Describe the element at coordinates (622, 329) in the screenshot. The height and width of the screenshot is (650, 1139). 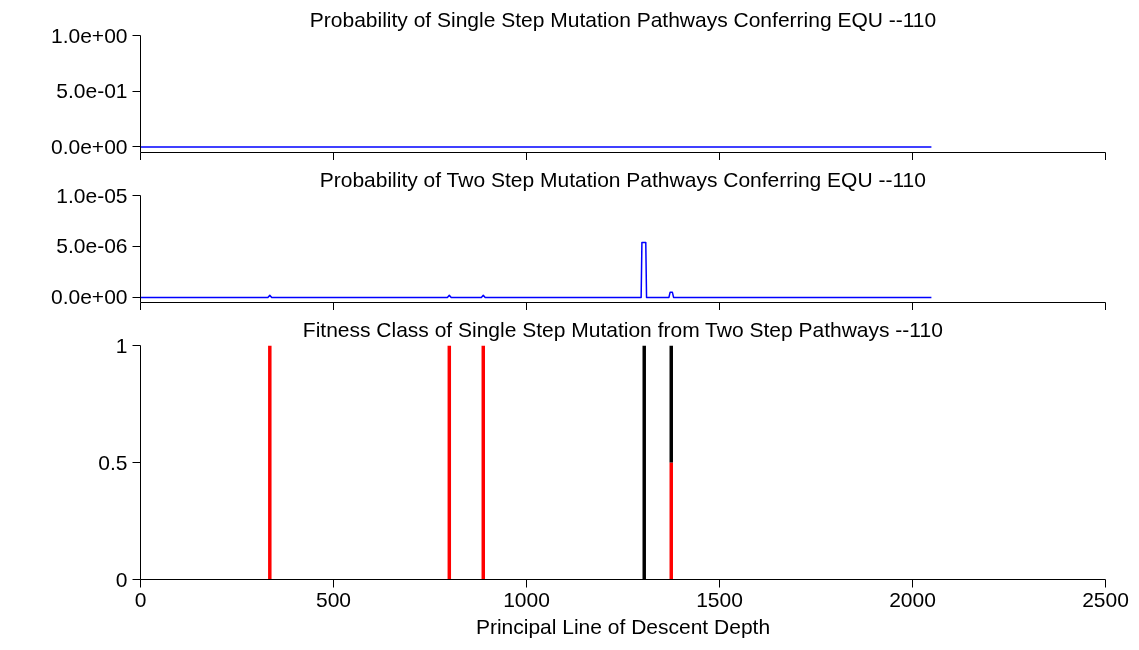
I see `chart-title: Fitness Class of Single Step Mutation from Two Step Pathways --110` at that location.